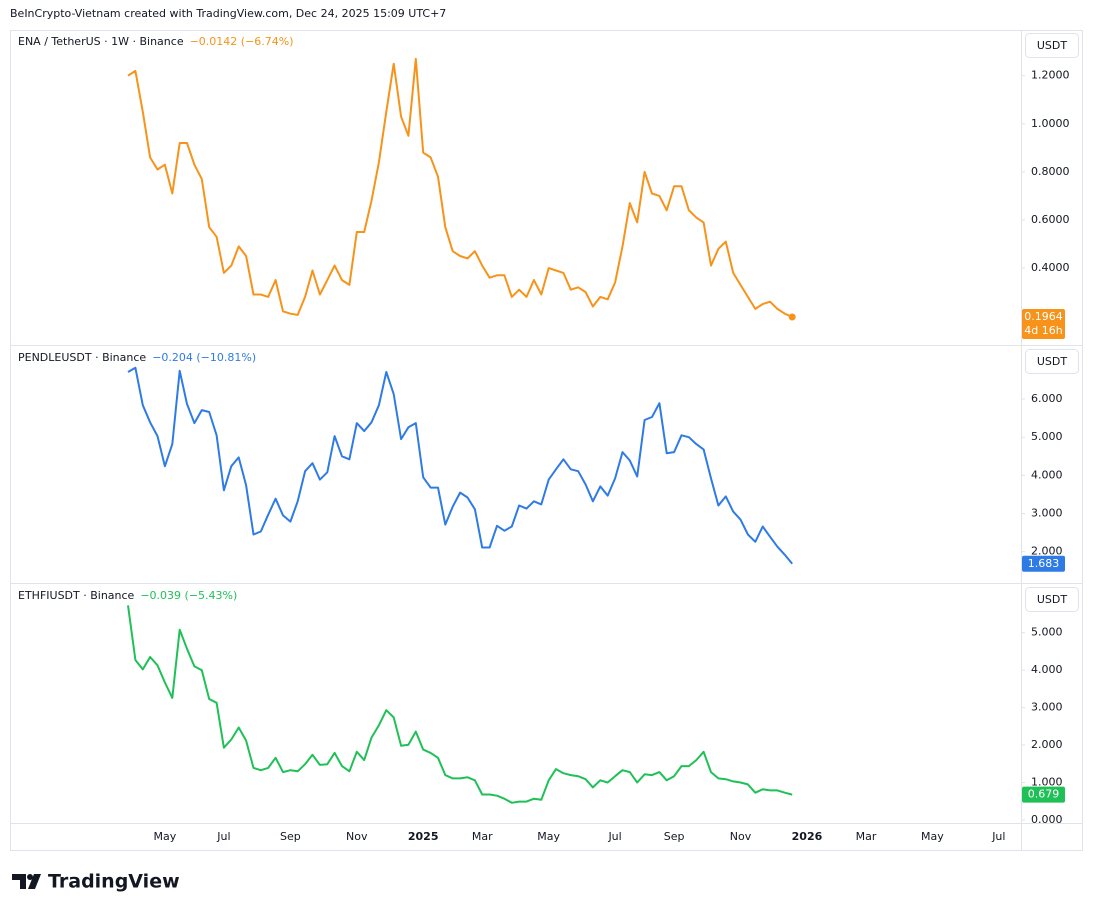 Image resolution: width=1093 pixels, height=911 pixels. Describe the element at coordinates (82, 357) in the screenshot. I see `pane-title: PENDLEUSDT · Binance` at that location.